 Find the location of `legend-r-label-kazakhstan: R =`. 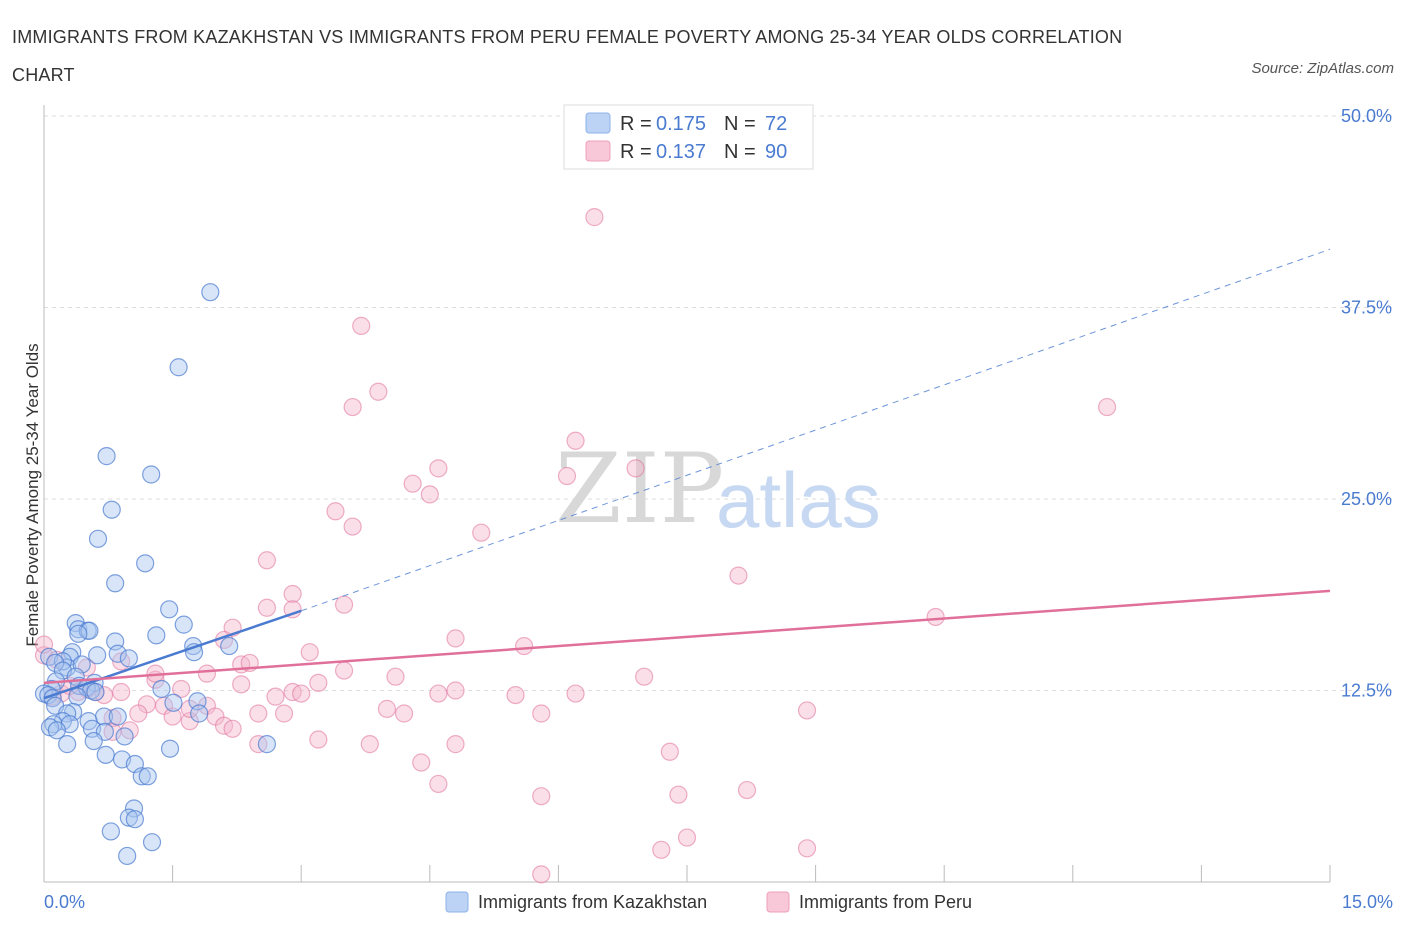

legend-r-label-kazakhstan: R = is located at coordinates (636, 124).